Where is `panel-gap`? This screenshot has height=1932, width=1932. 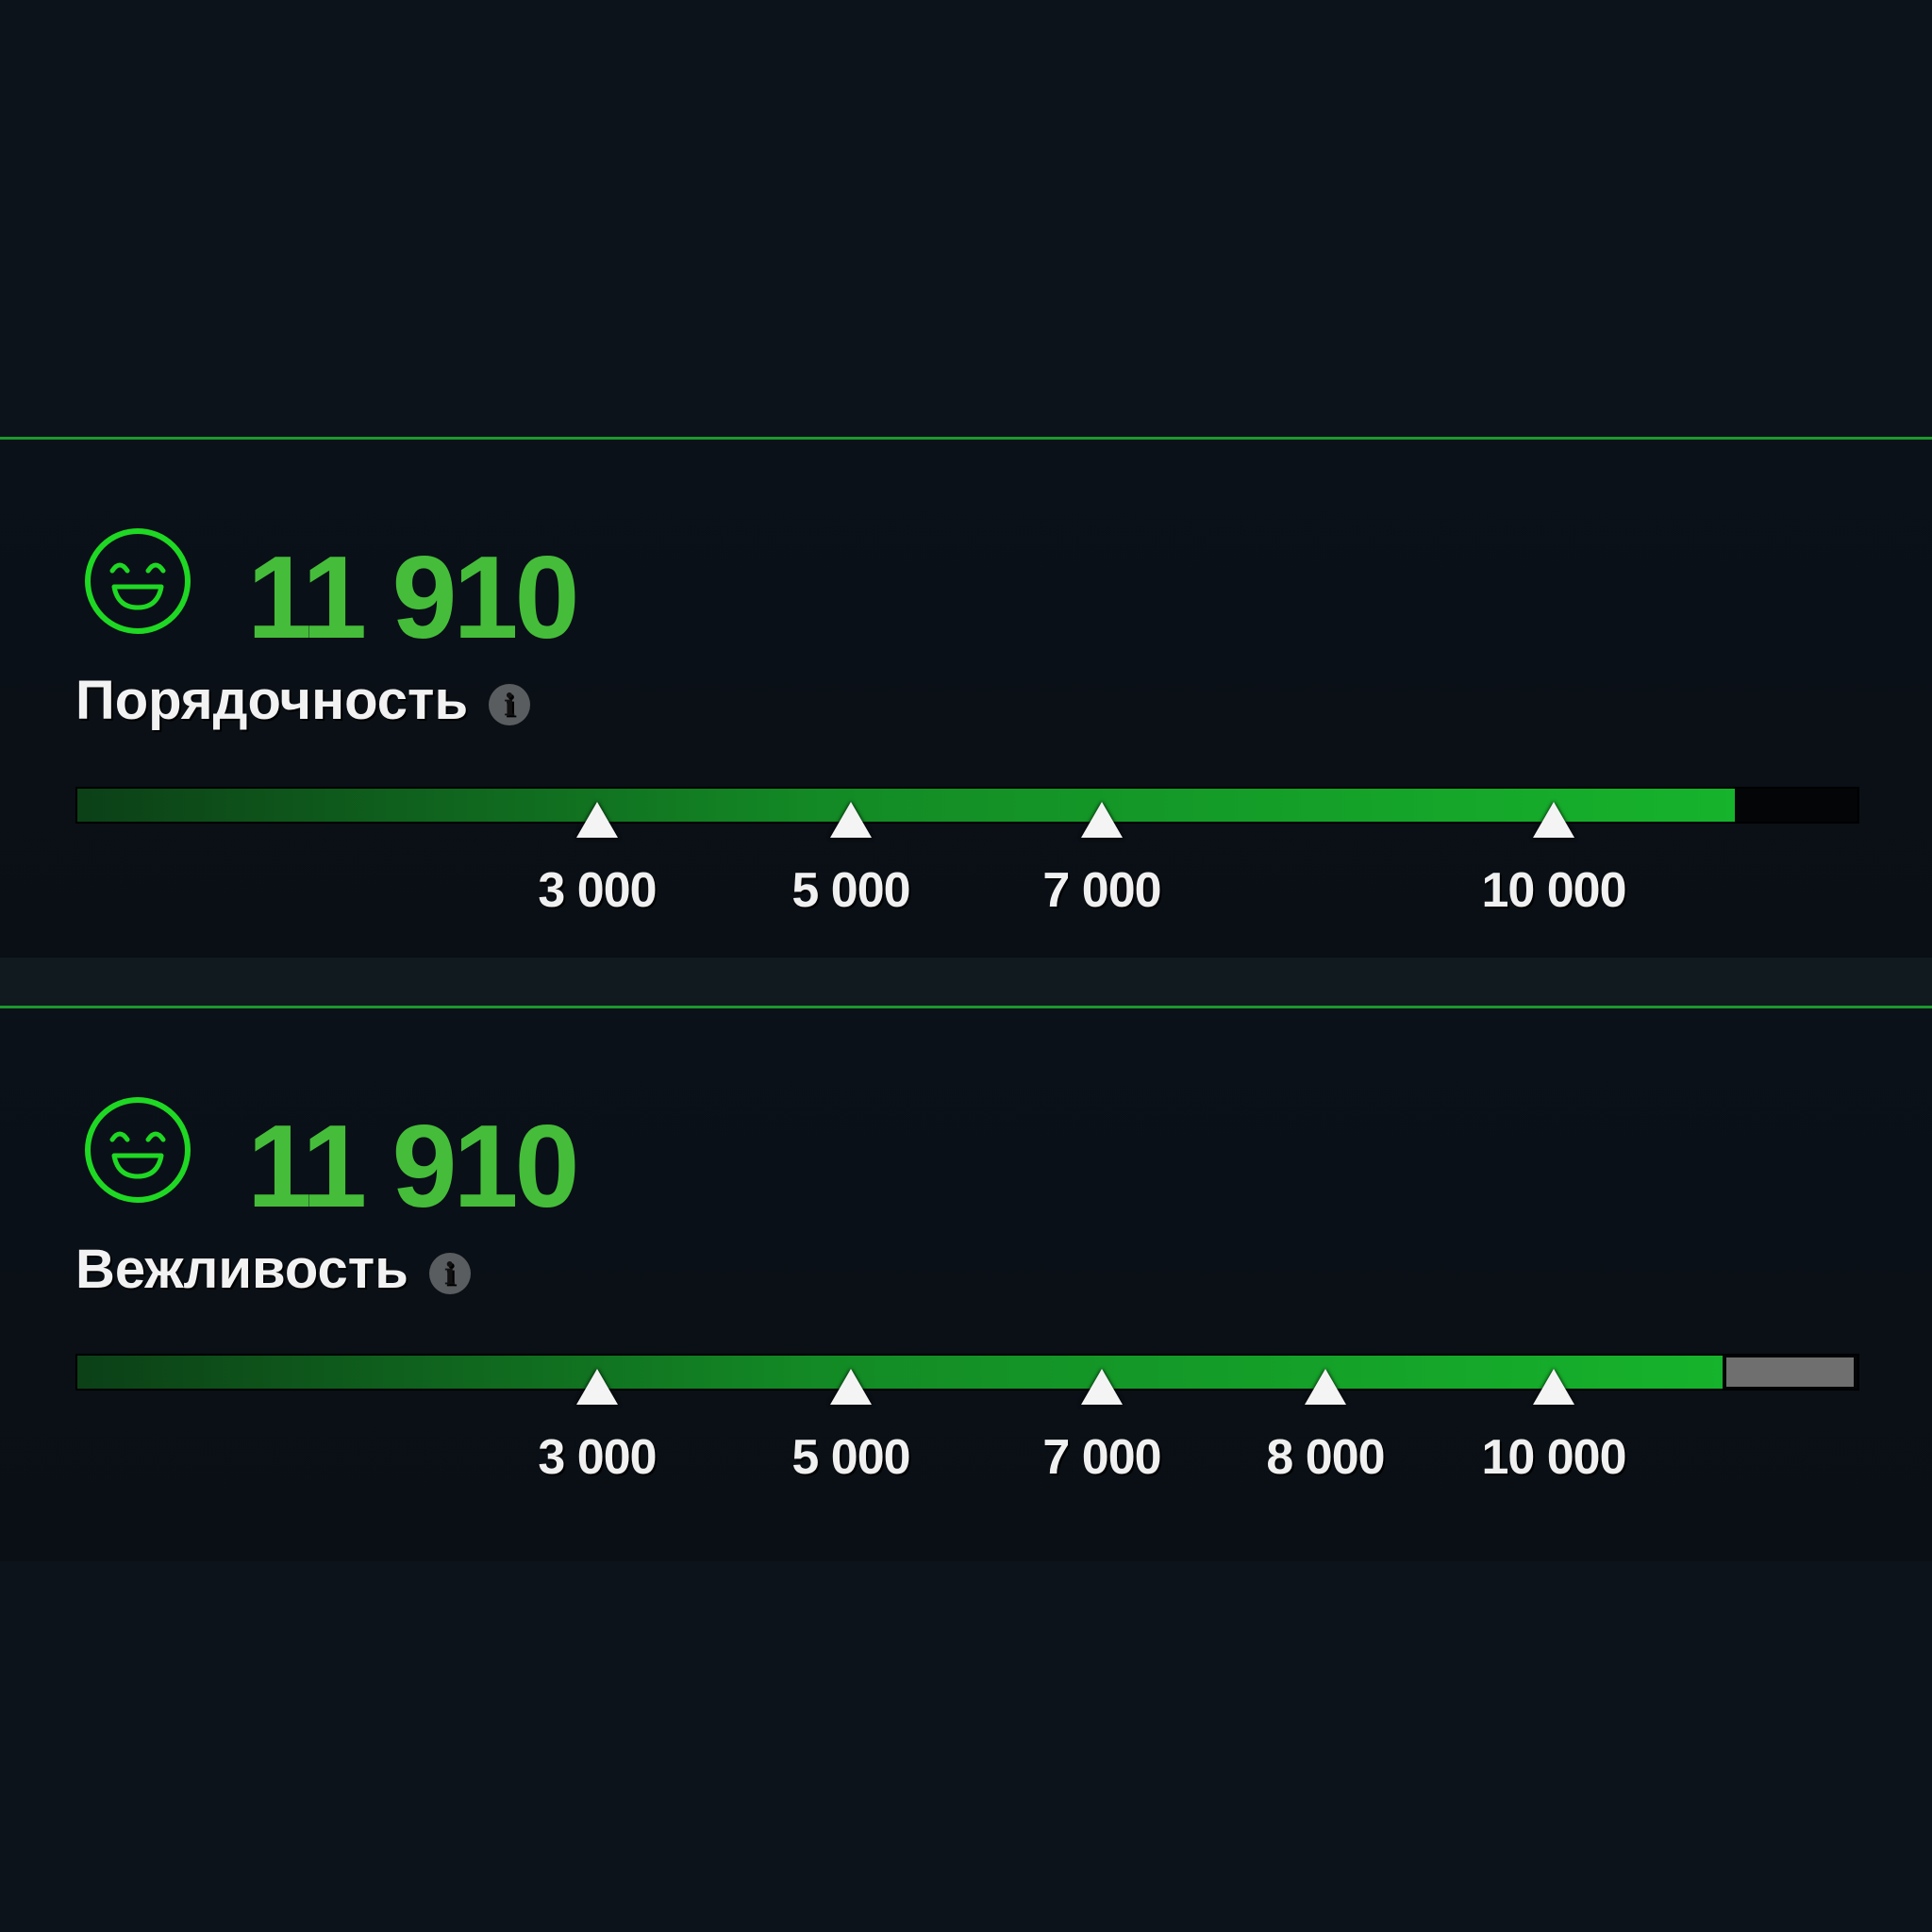
panel-gap is located at coordinates (966, 982).